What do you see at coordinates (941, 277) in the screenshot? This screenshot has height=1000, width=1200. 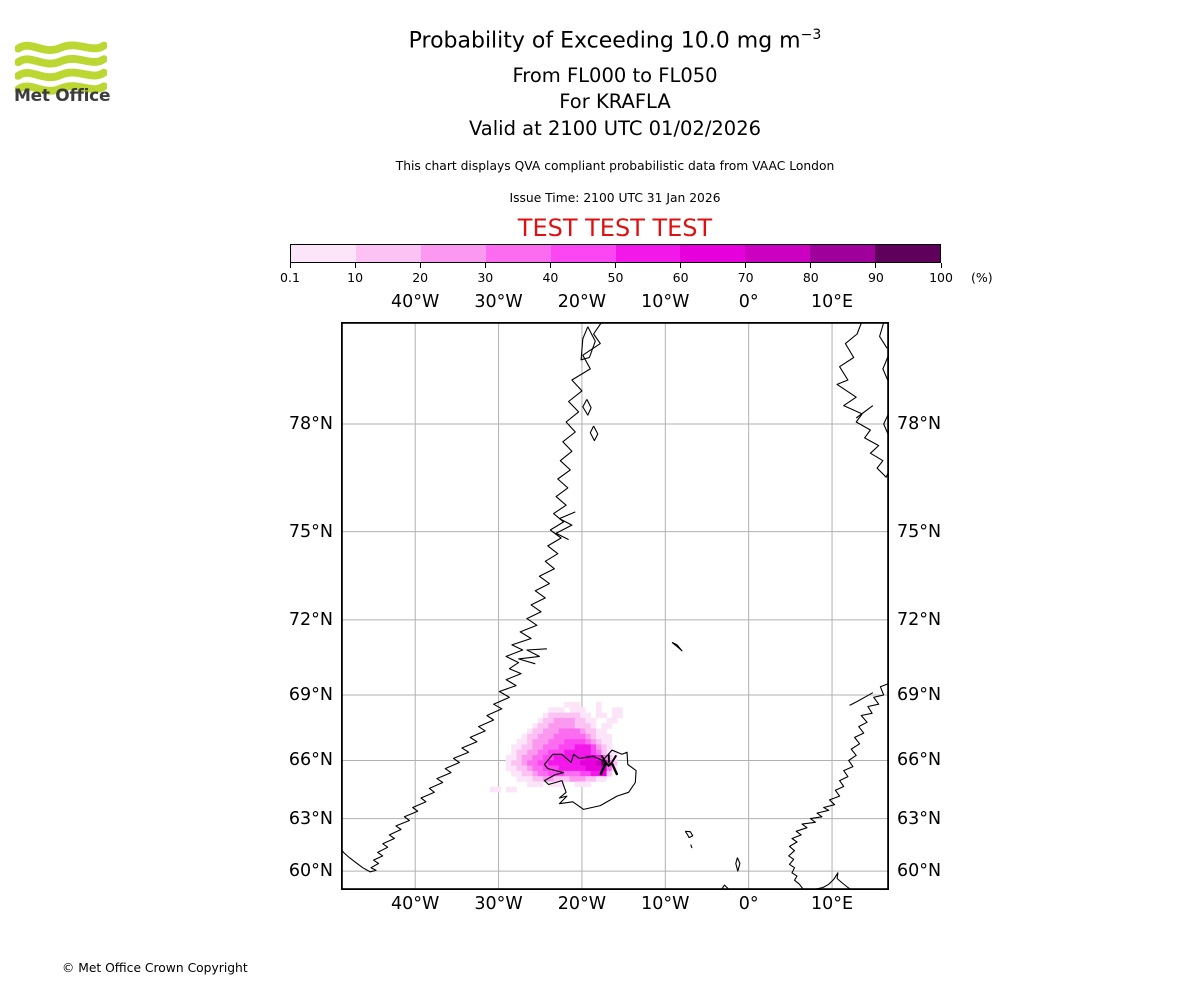 I see `colorbar-tick-label: 100` at bounding box center [941, 277].